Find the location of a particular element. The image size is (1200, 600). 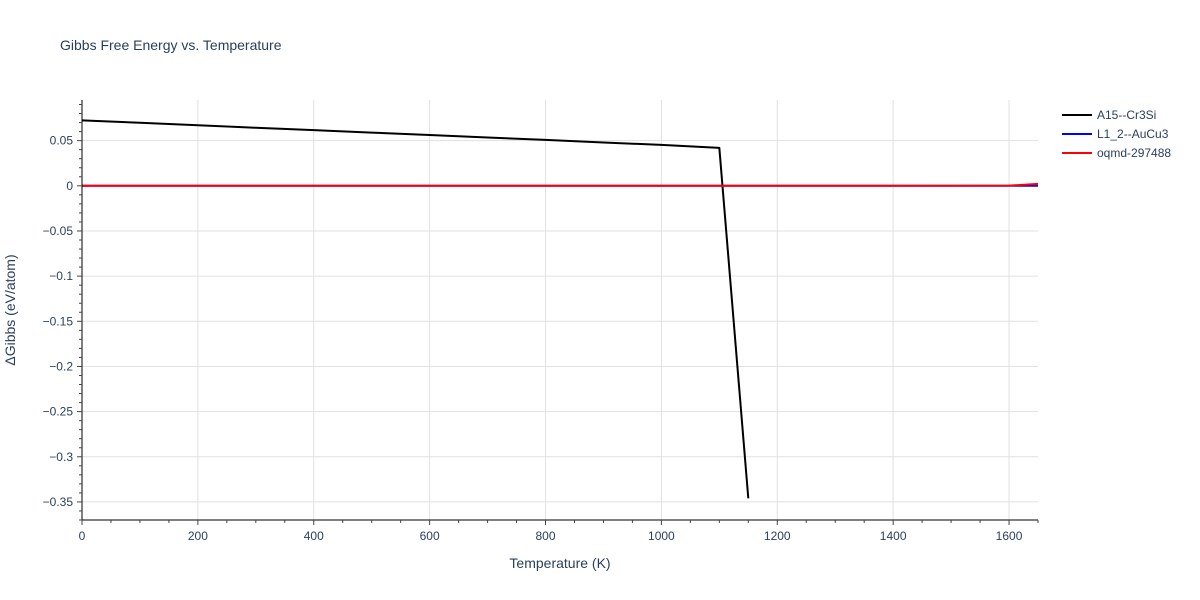

x-tick-label: 1400 is located at coordinates (893, 536).